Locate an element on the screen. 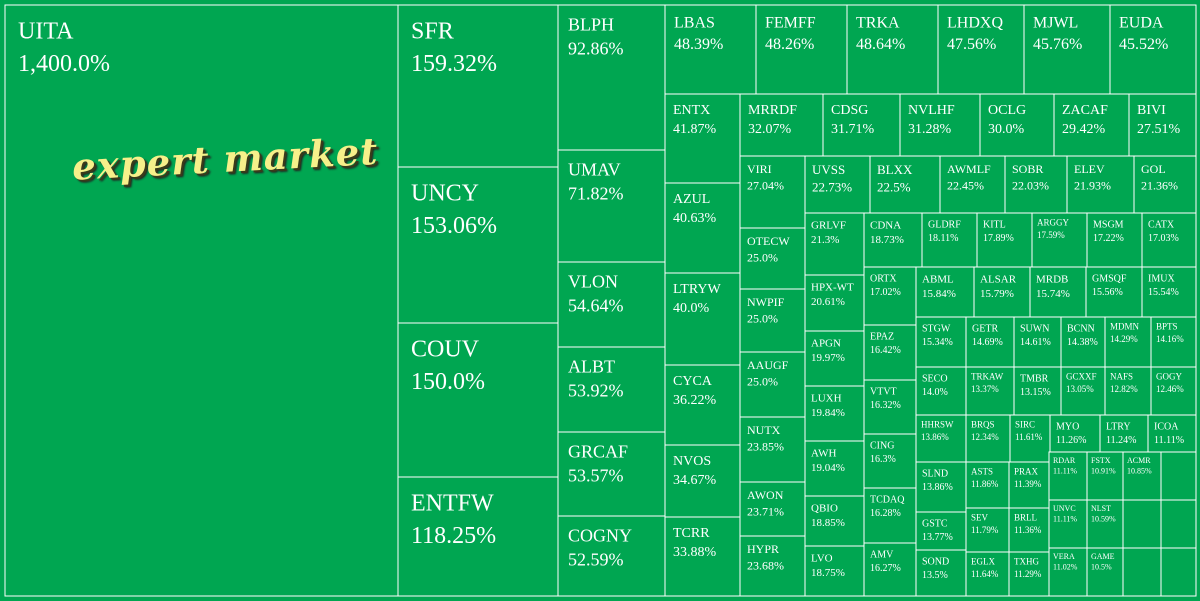  tile-value-label: 150.0% is located at coordinates (448, 382).